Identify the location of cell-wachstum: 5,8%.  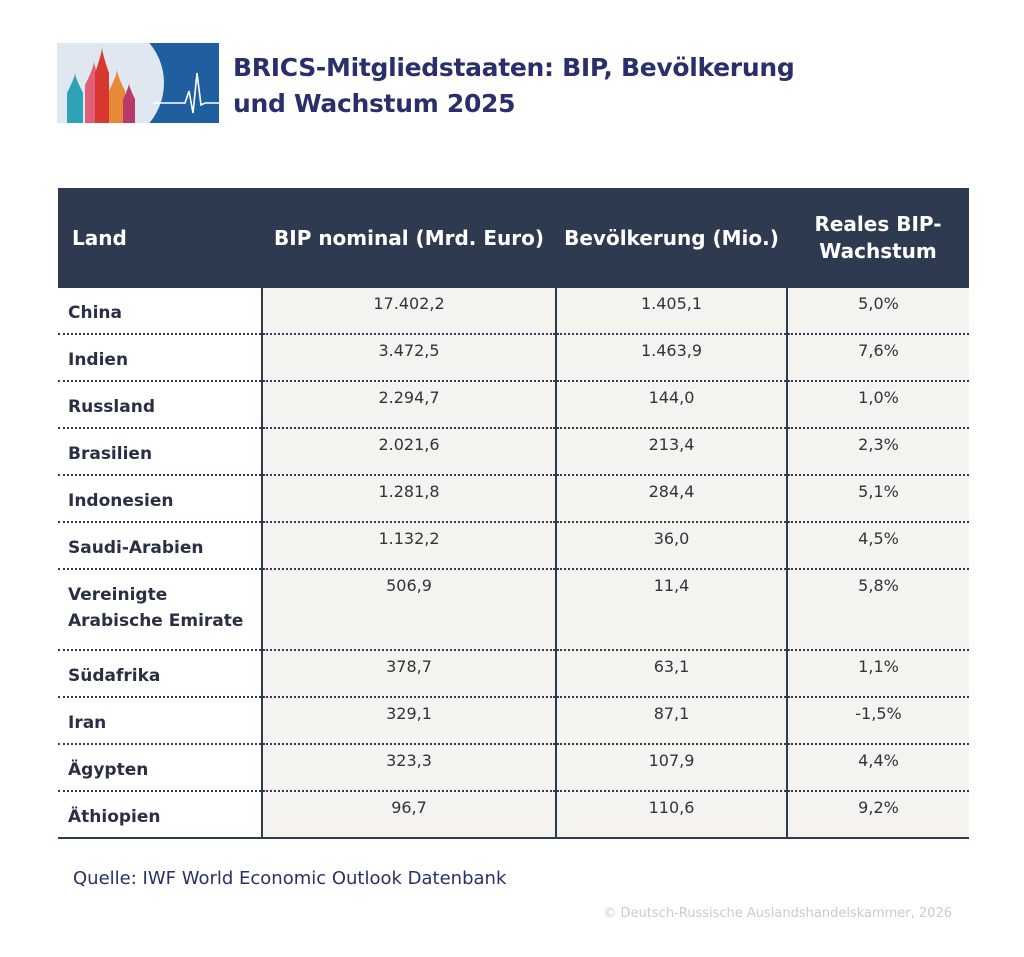
(877, 610).